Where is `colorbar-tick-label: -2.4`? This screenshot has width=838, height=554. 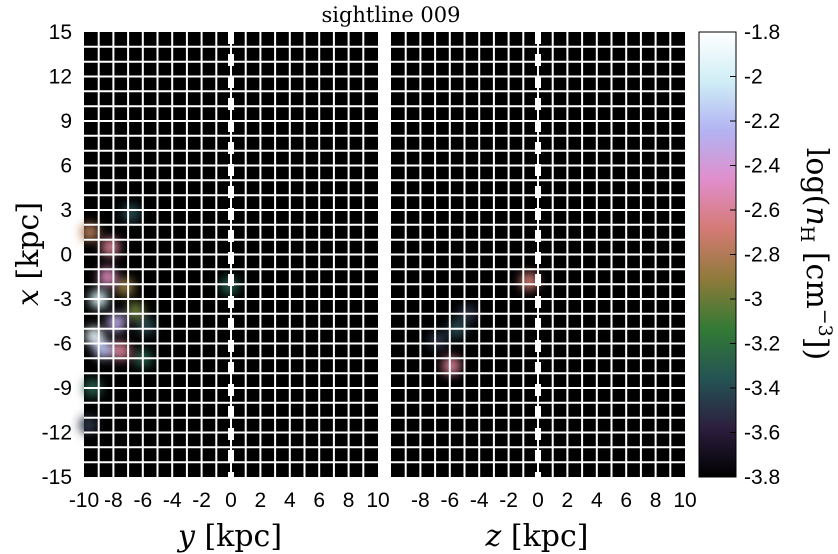 colorbar-tick-label: -2.4 is located at coordinates (762, 166).